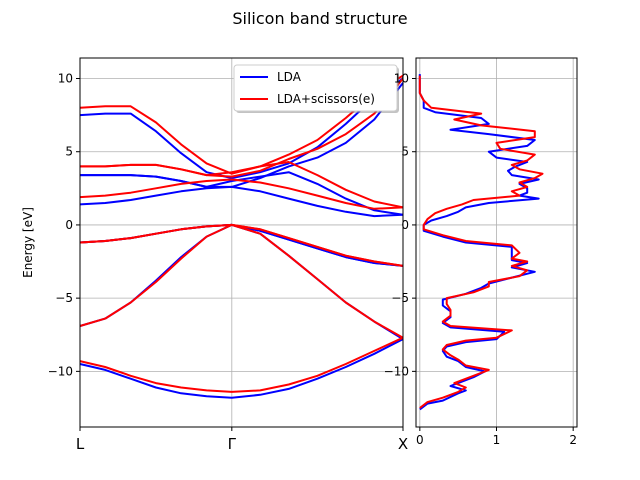 The height and width of the screenshot is (480, 640). What do you see at coordinates (80, 444) in the screenshot?
I see `x-tick-label: L` at bounding box center [80, 444].